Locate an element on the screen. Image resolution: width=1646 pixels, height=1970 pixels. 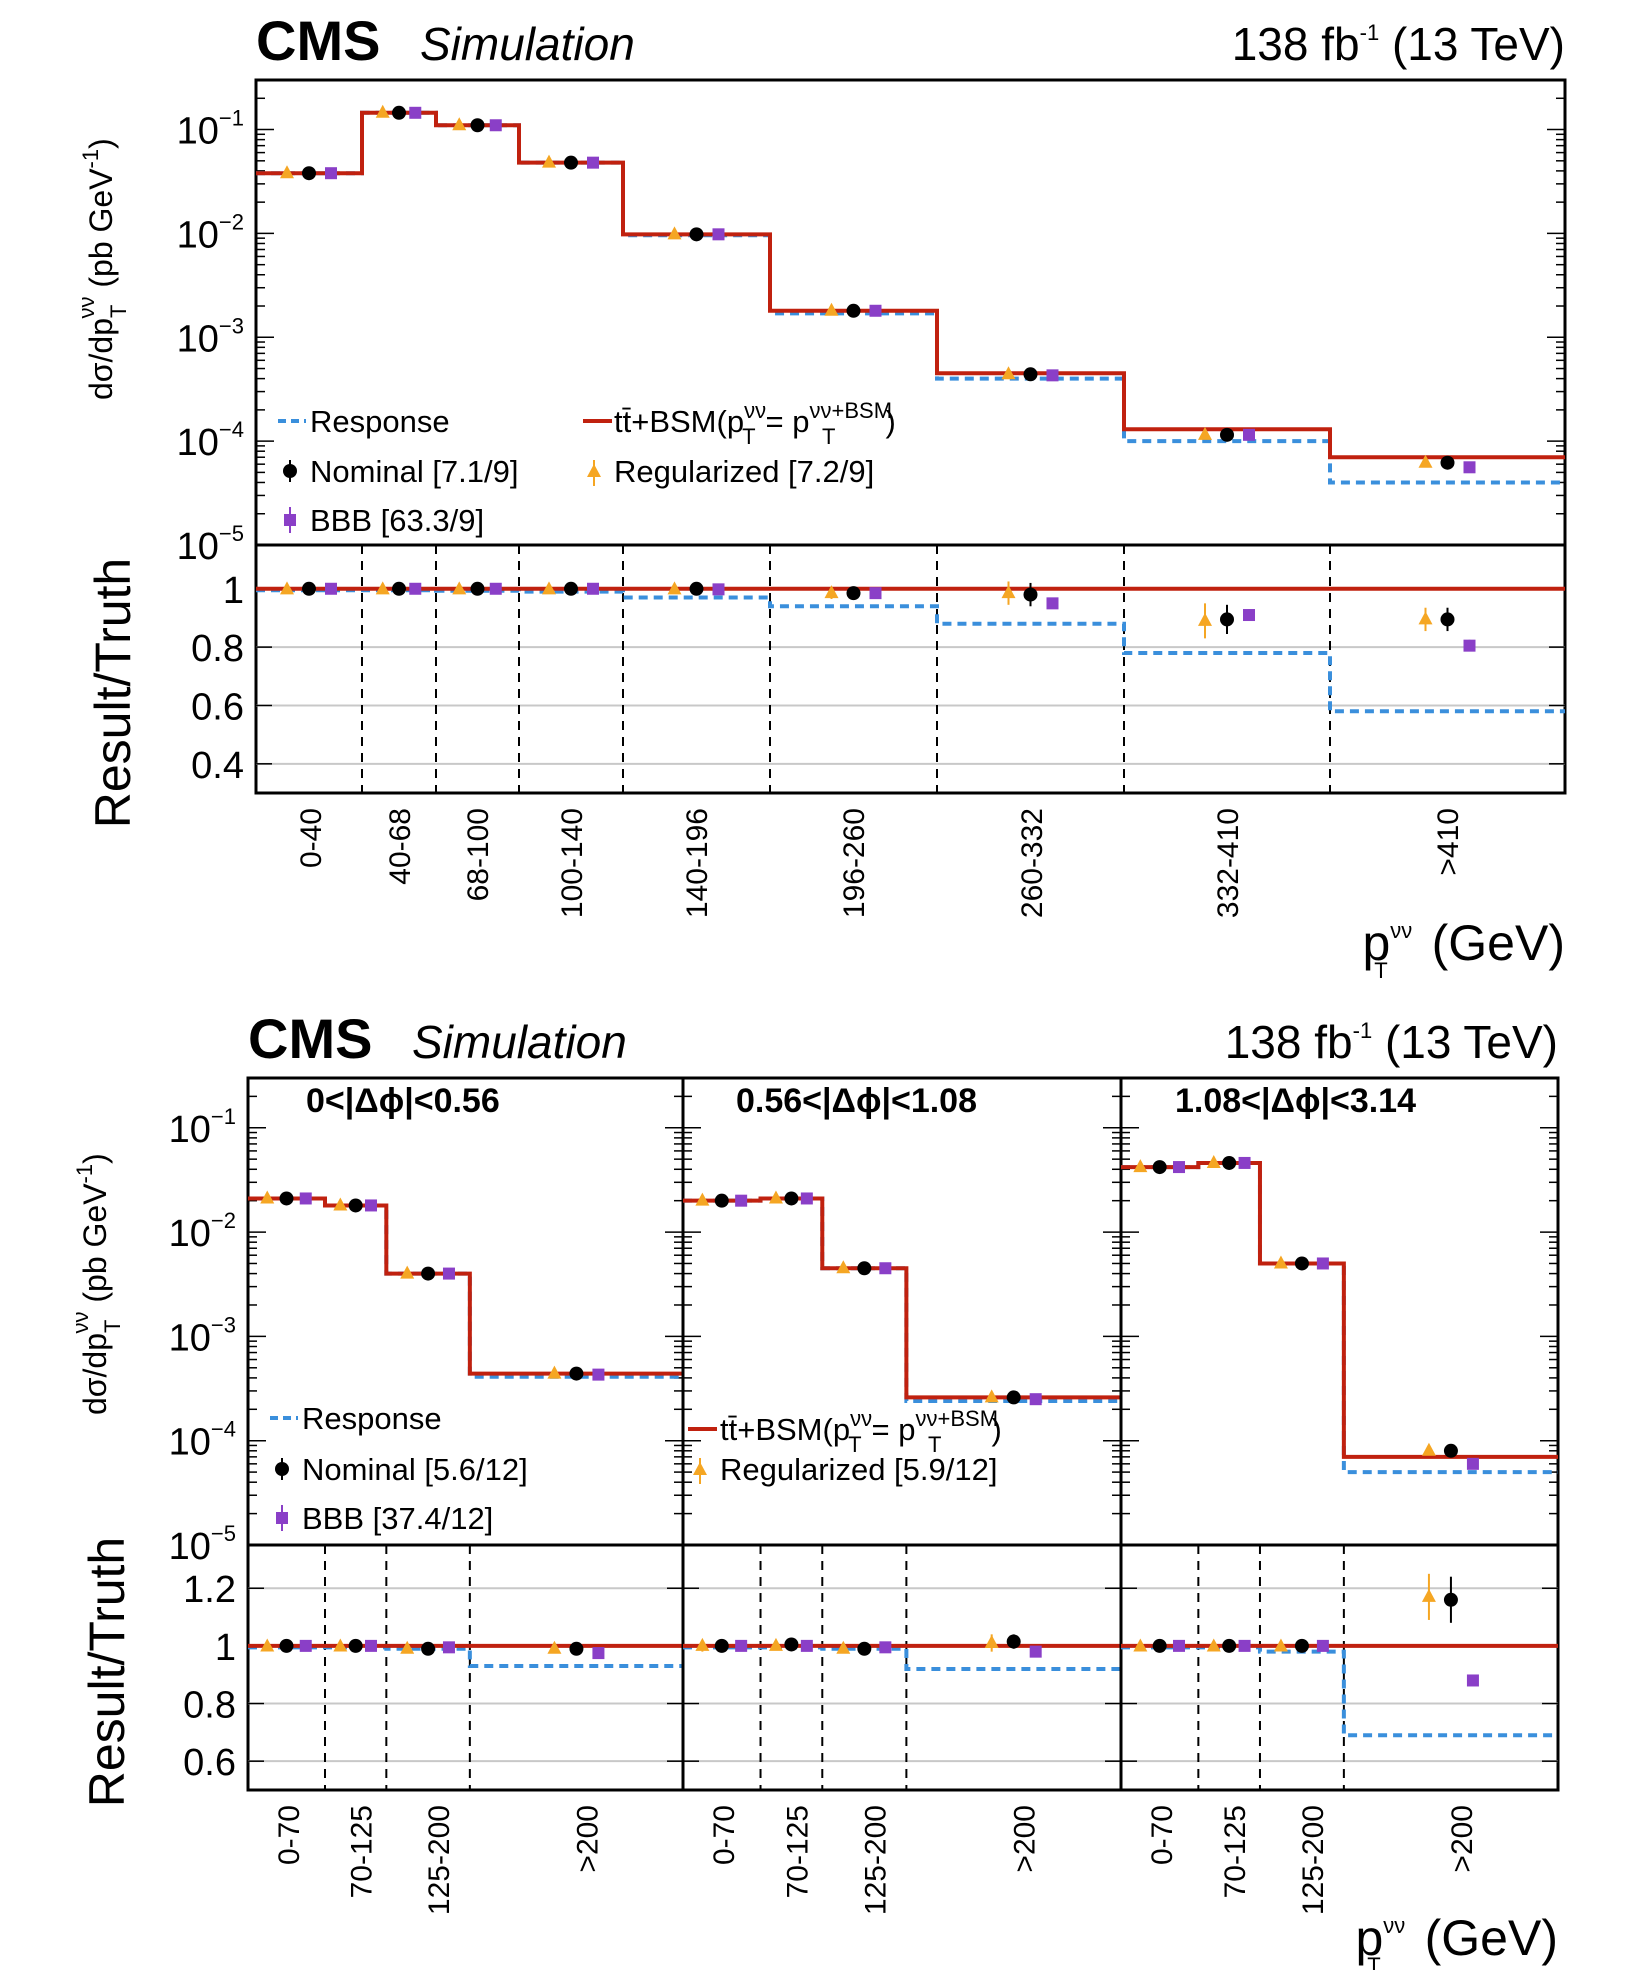
simulation-label-top: Simulation is located at coordinates (527, 44).